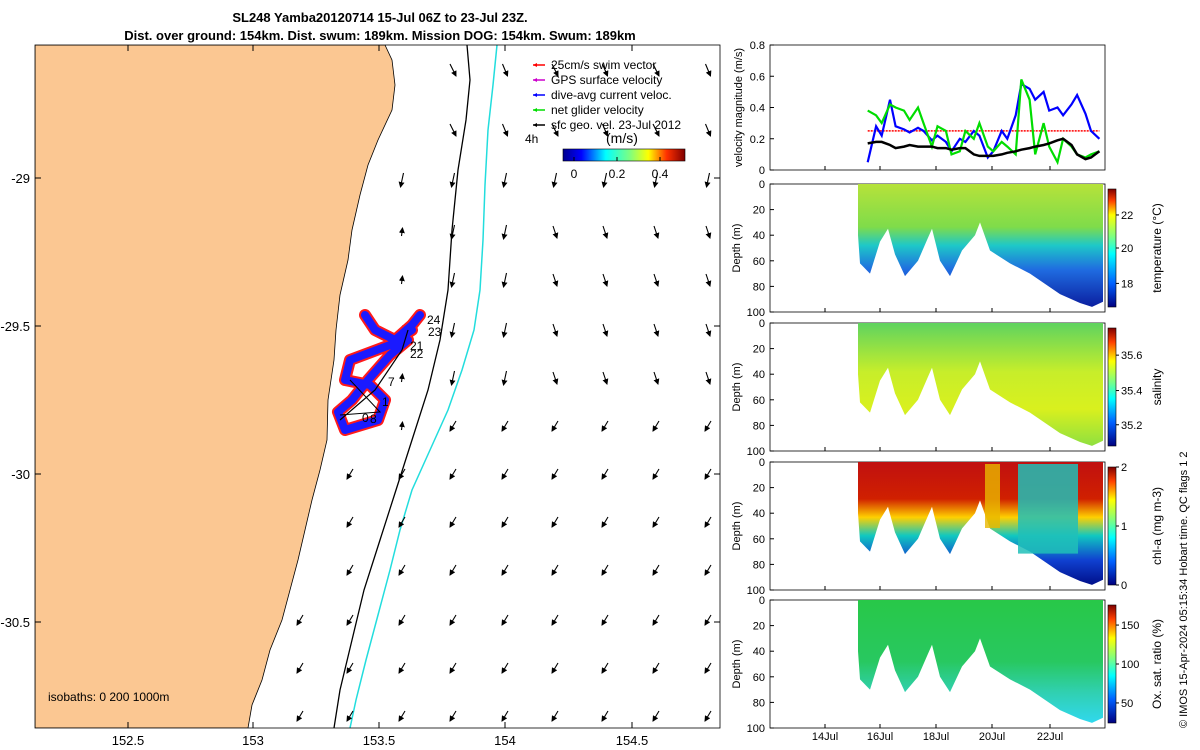  What do you see at coordinates (417, 346) in the screenshot?
I see `day-label: 21` at bounding box center [417, 346].